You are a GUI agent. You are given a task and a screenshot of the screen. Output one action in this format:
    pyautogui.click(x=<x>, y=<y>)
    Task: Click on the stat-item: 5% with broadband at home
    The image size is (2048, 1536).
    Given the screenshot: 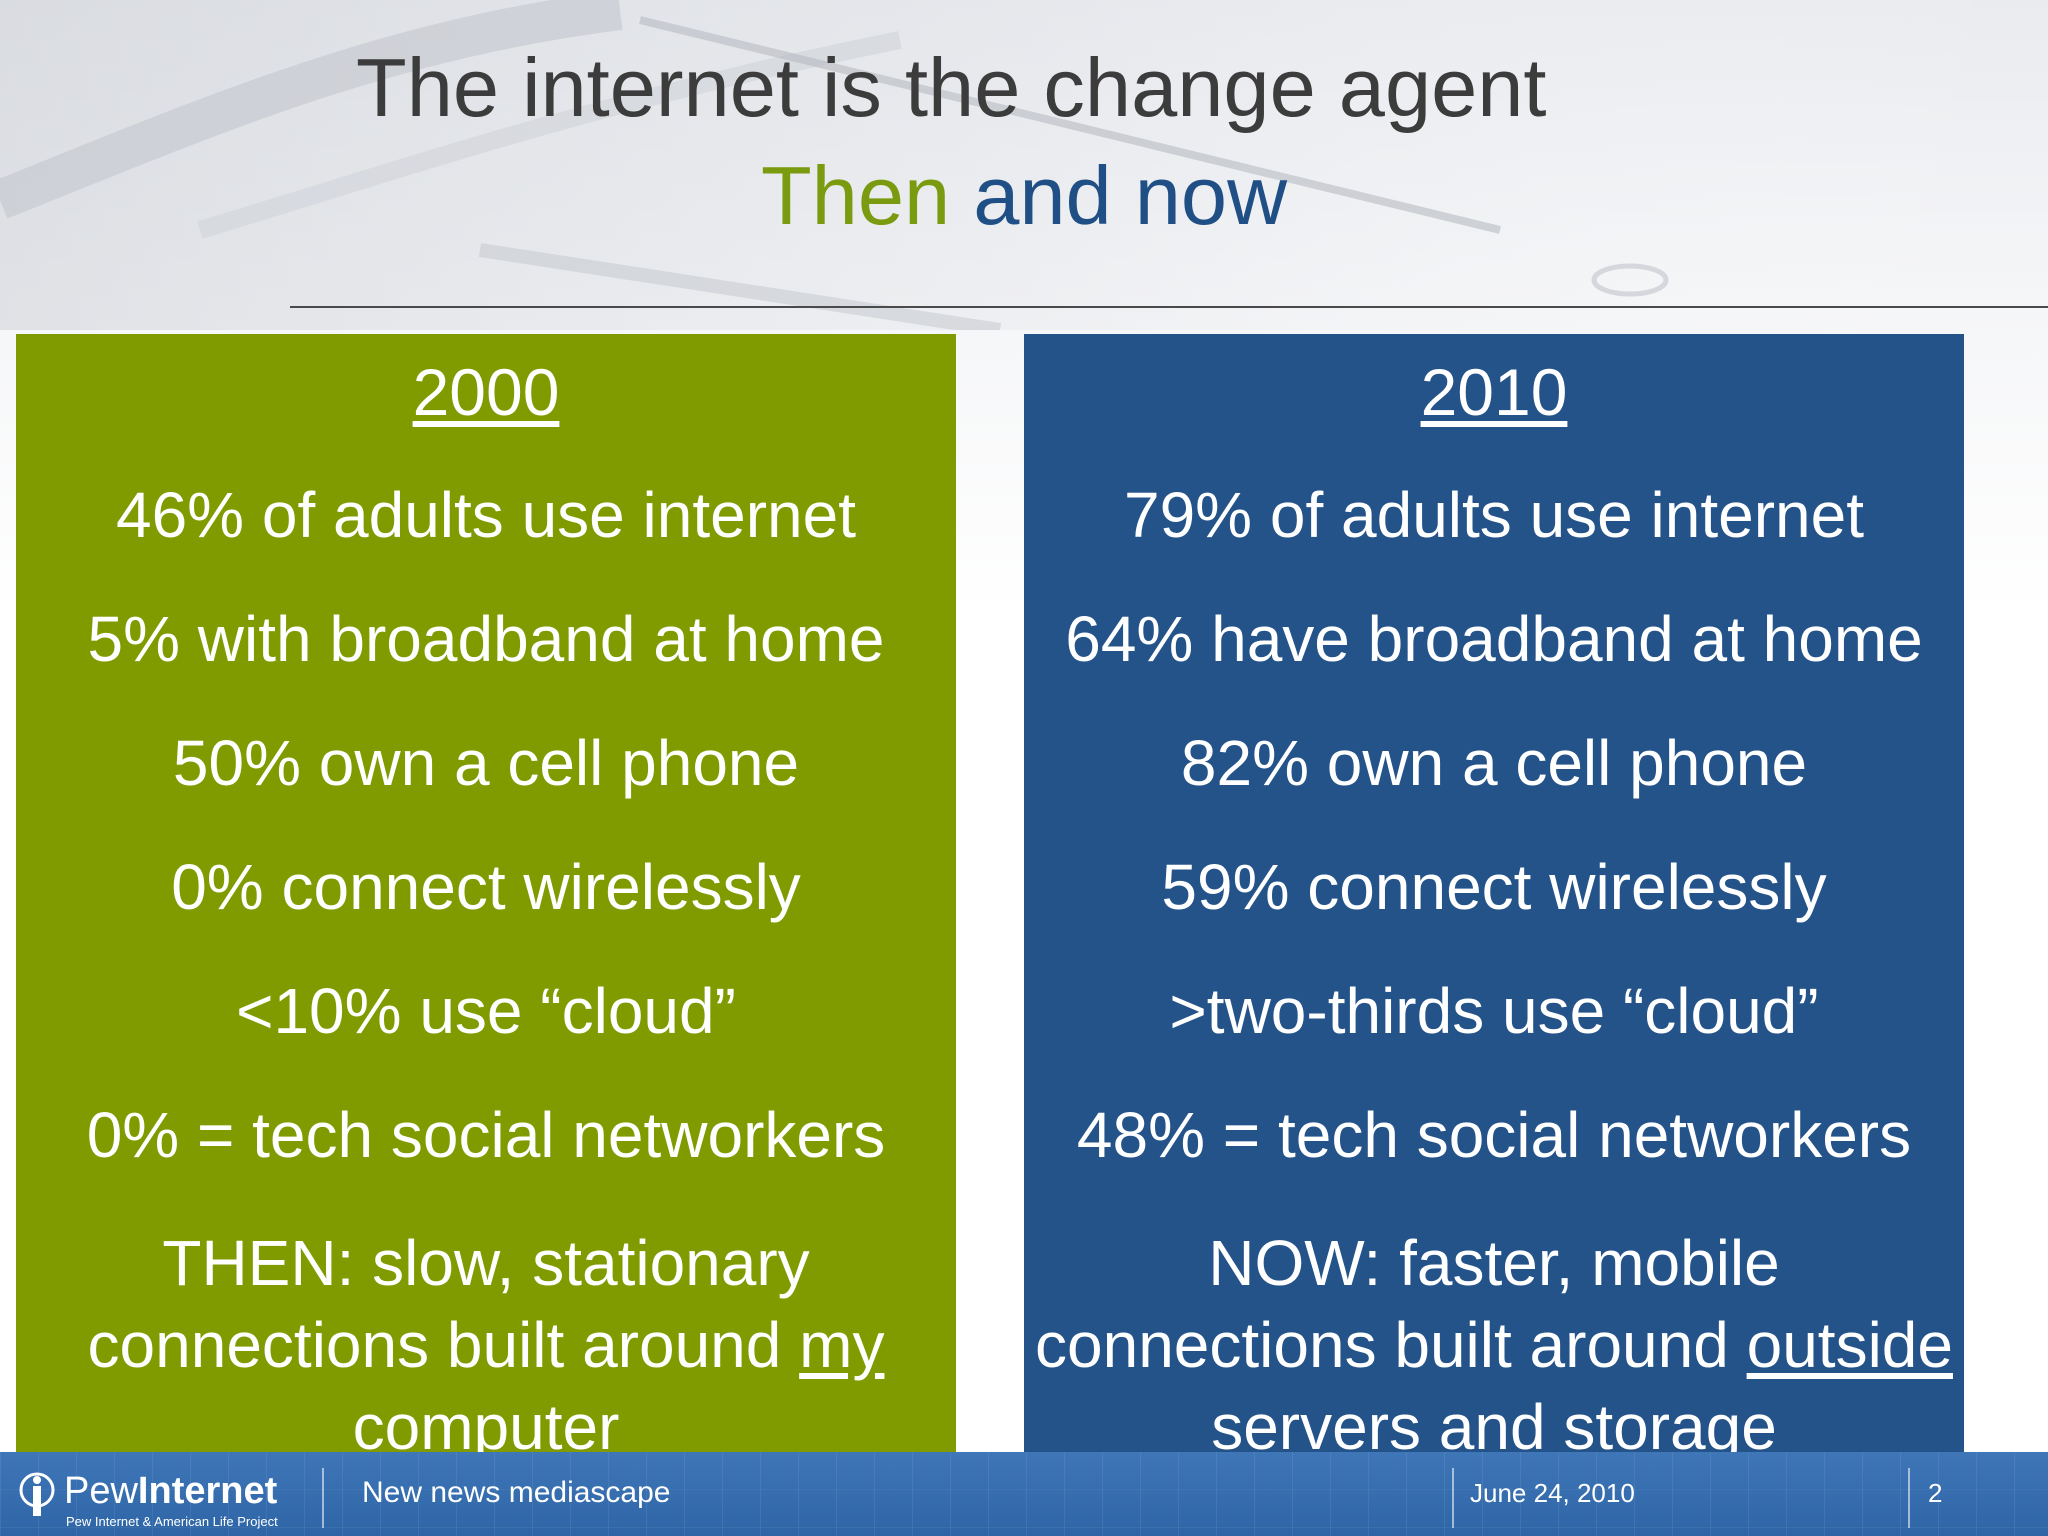 What is the action you would take?
    pyautogui.click(x=486, y=639)
    